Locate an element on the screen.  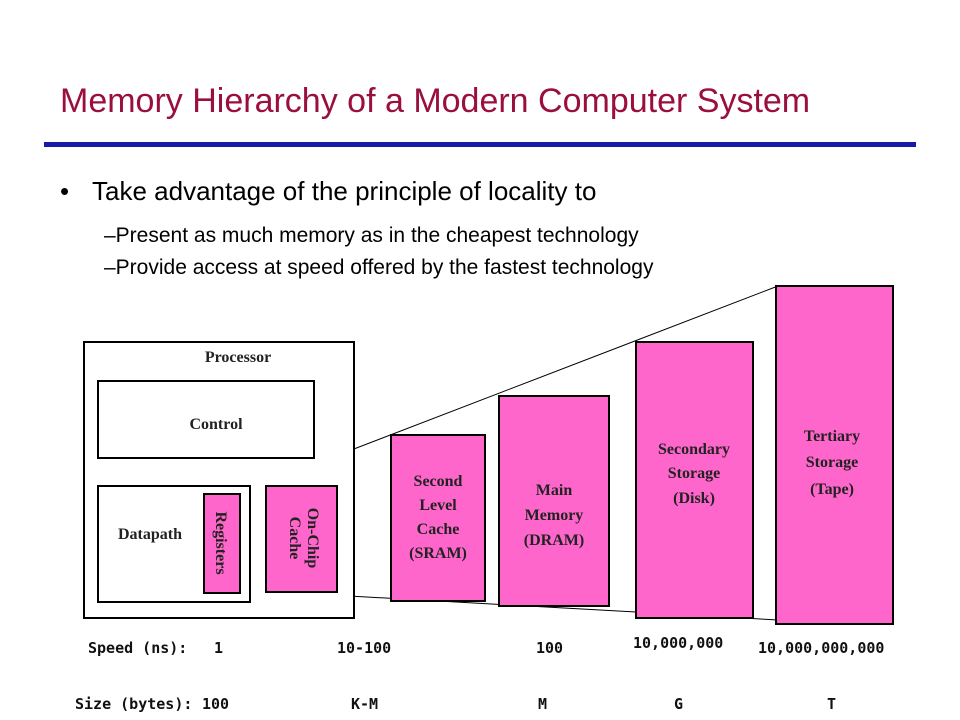
speed-cache: 10-100 is located at coordinates (364, 648).